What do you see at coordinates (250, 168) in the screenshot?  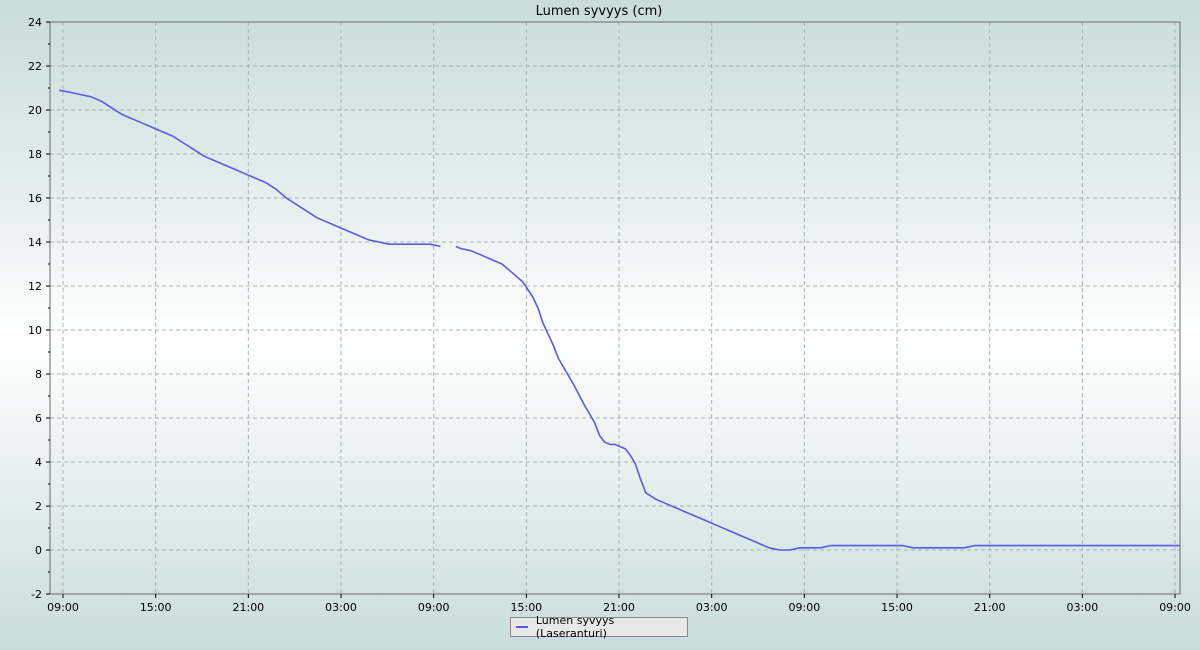 I see `series-line-segment` at bounding box center [250, 168].